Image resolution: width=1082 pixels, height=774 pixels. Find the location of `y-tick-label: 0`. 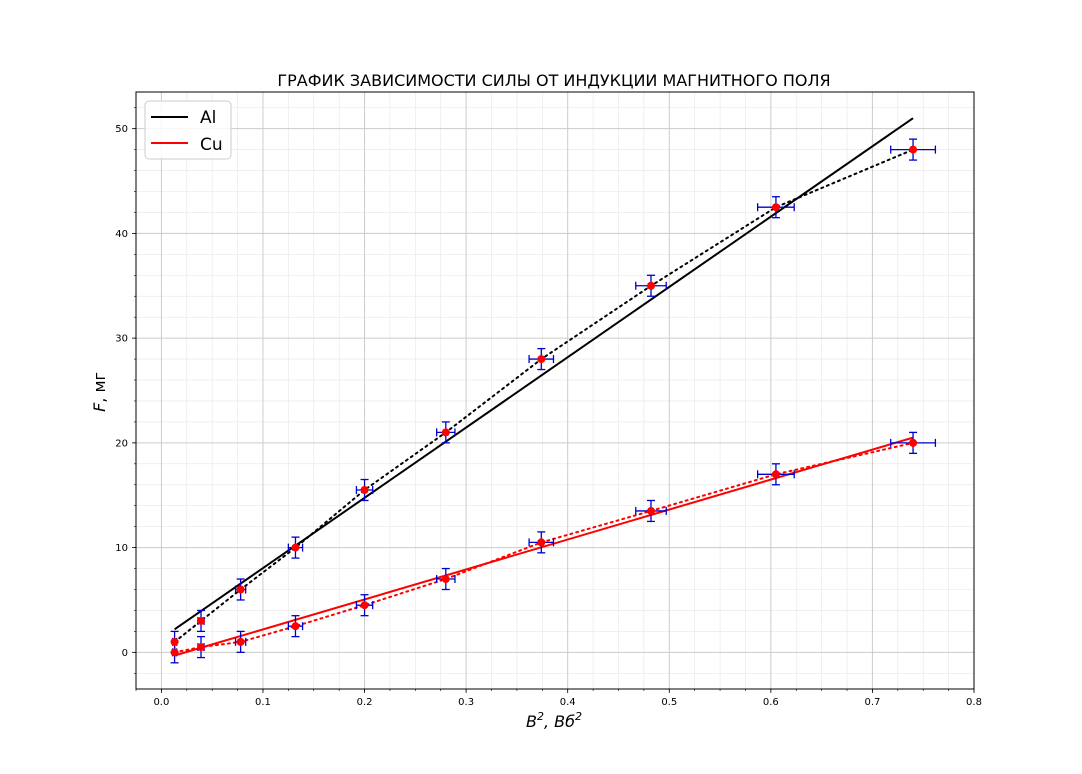

y-tick-label: 0 is located at coordinates (125, 653).